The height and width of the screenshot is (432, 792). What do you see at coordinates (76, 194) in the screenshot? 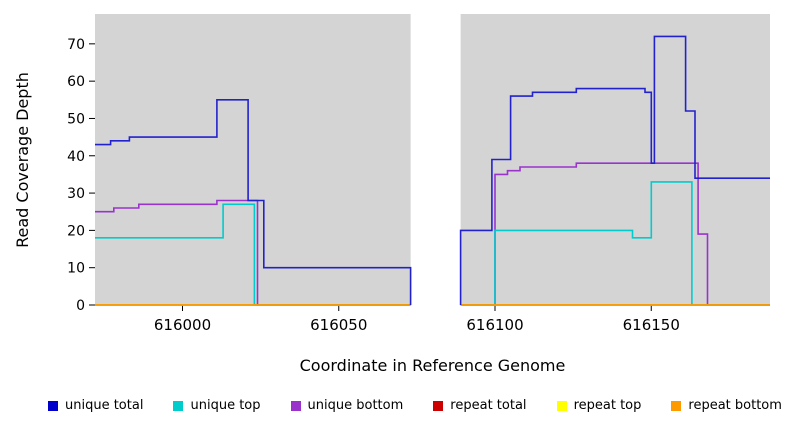
I see `y-tick-label: 30` at bounding box center [76, 194].